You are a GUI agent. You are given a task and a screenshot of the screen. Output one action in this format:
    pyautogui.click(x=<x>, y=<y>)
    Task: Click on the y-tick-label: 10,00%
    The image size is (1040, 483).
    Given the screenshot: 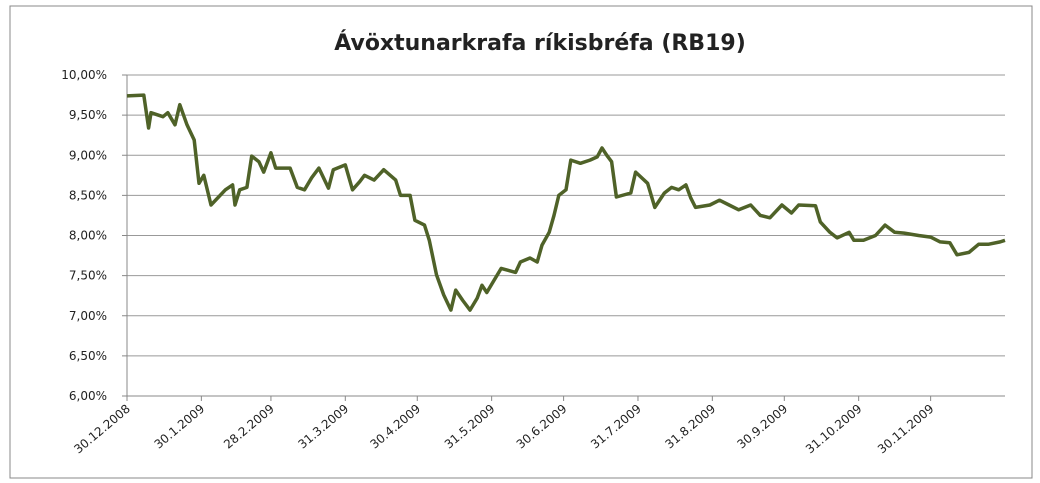 What is the action you would take?
    pyautogui.click(x=84, y=75)
    